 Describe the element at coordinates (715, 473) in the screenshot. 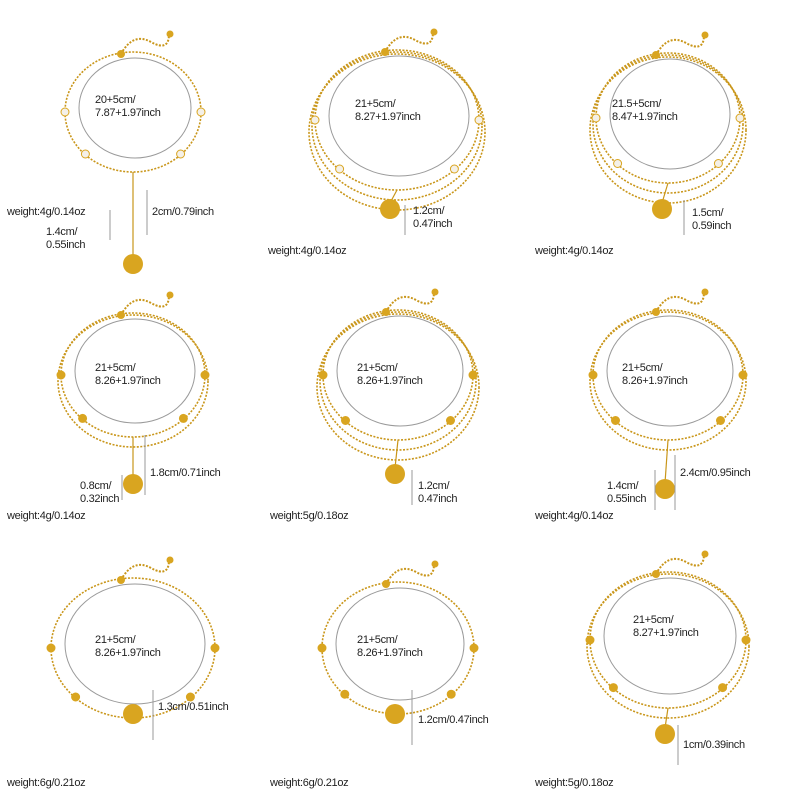

I see `drop-length-6: 2.4cm/0.95inch` at that location.